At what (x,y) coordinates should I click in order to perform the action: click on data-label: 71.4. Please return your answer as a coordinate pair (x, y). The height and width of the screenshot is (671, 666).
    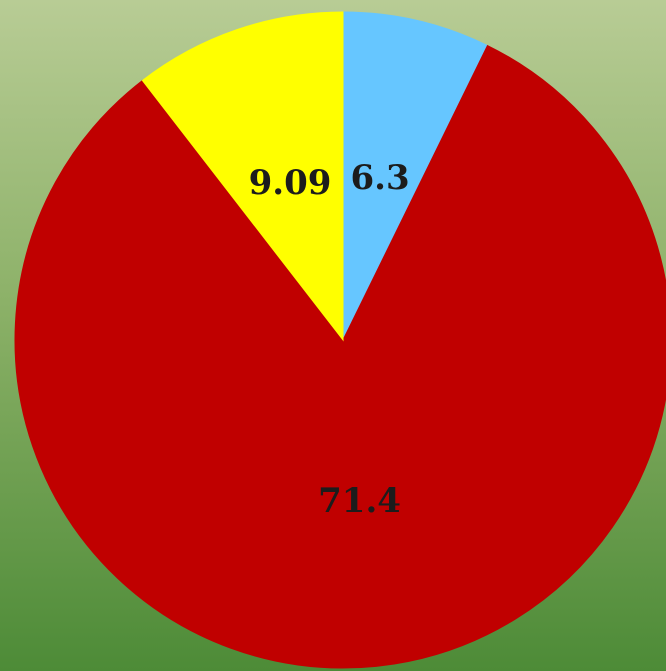
    Looking at the image, I should click on (359, 501).